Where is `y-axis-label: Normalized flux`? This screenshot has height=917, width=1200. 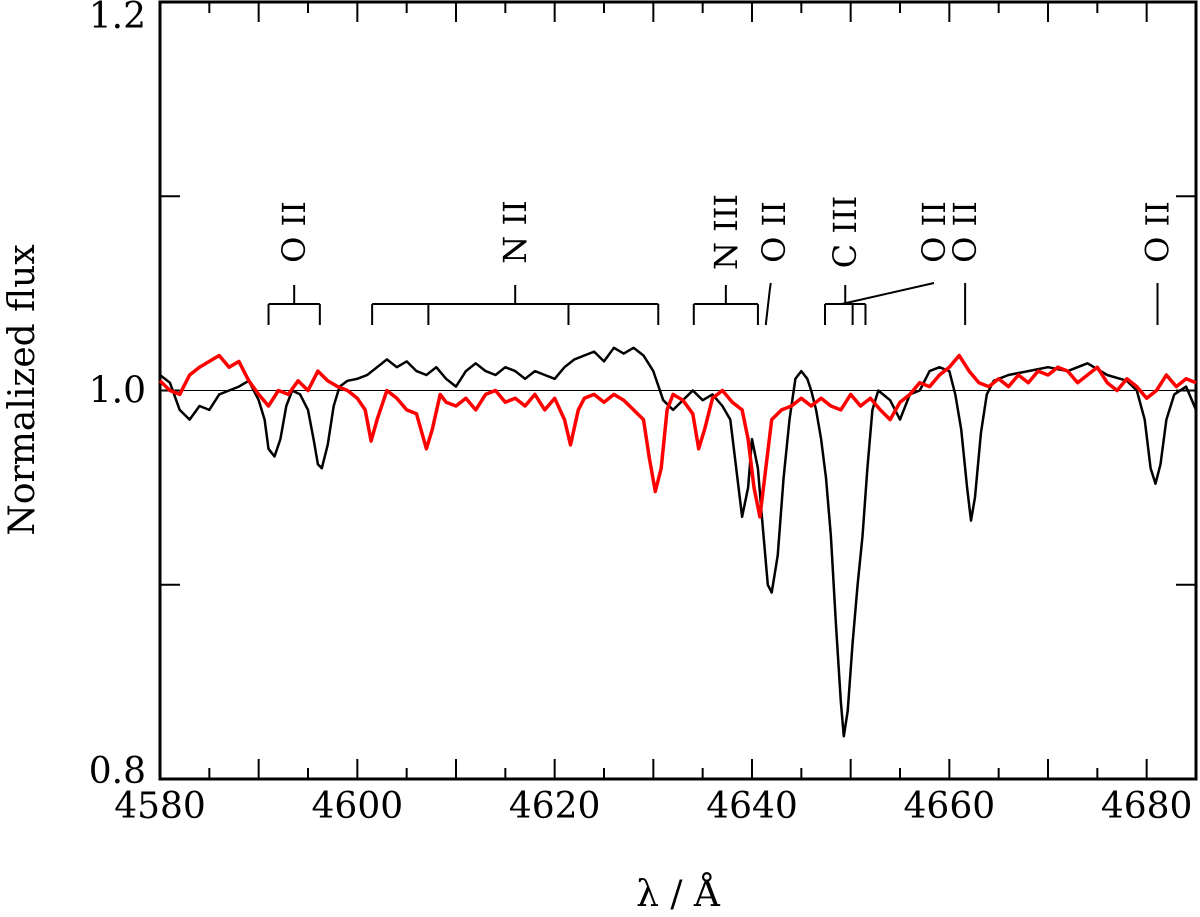 y-axis-label: Normalized flux is located at coordinates (22, 389).